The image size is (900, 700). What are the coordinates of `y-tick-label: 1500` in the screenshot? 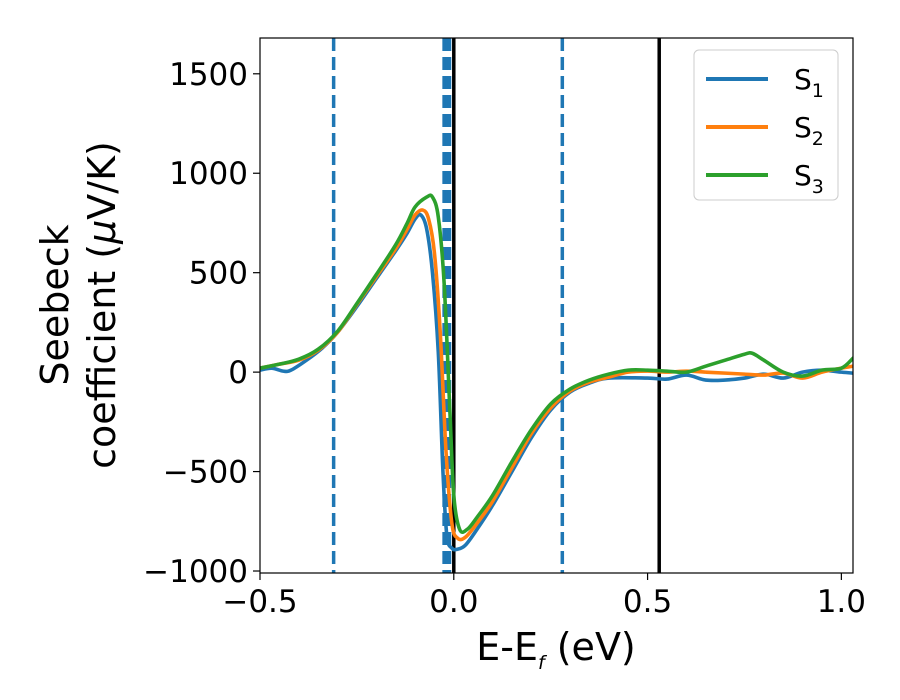 It's located at (208, 75).